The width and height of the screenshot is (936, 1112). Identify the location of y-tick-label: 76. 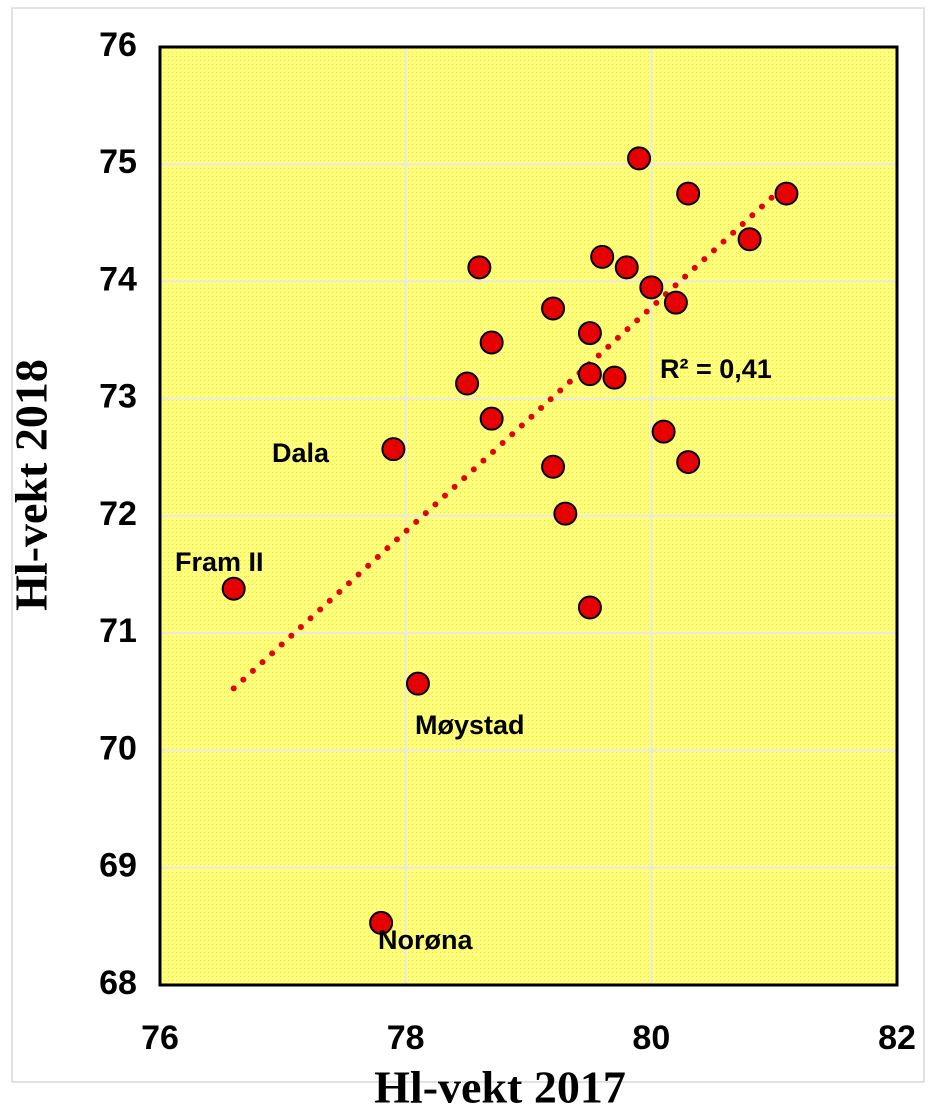
(118, 45).